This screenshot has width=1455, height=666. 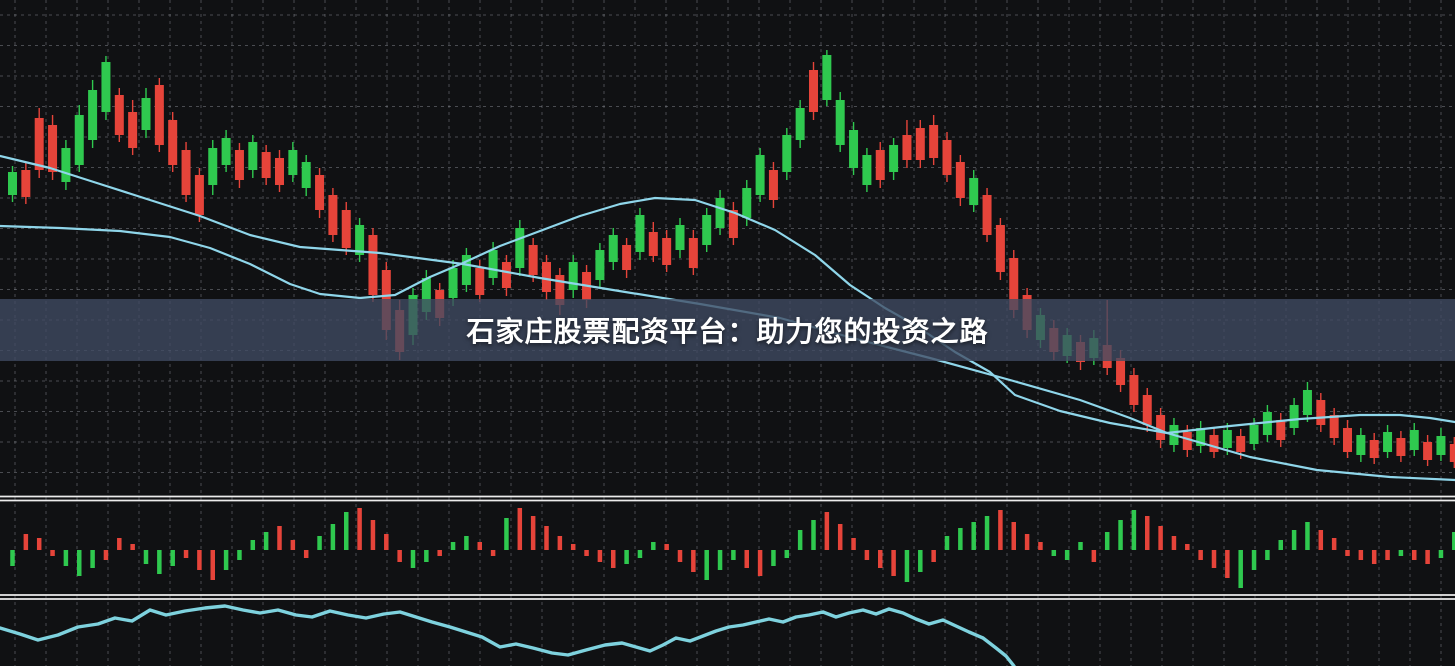 I want to click on title-banner: 石家庄股票配资平台：助力您的投资之路, so click(x=727, y=330).